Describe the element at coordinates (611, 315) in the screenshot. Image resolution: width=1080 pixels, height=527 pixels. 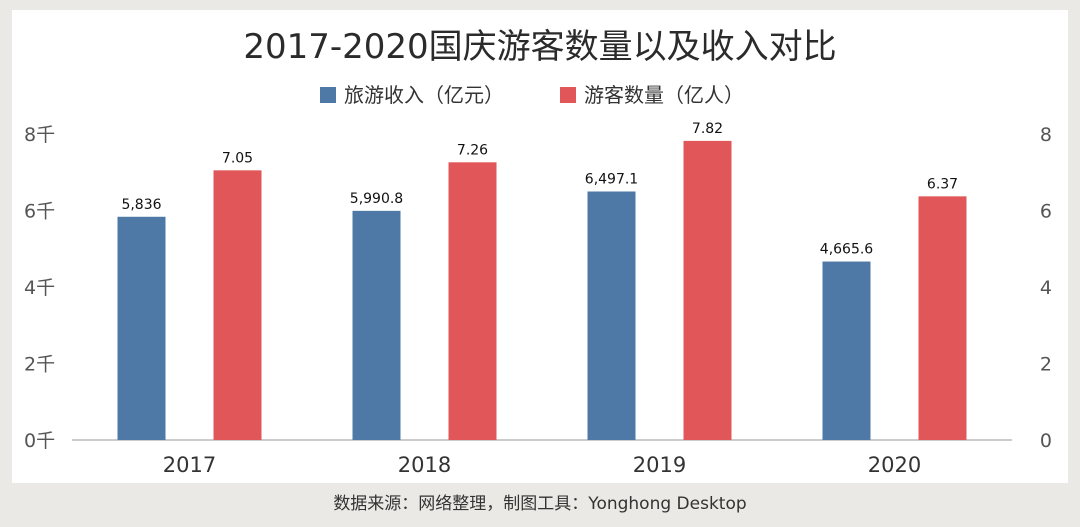
I see `bar-revenue-2019` at that location.